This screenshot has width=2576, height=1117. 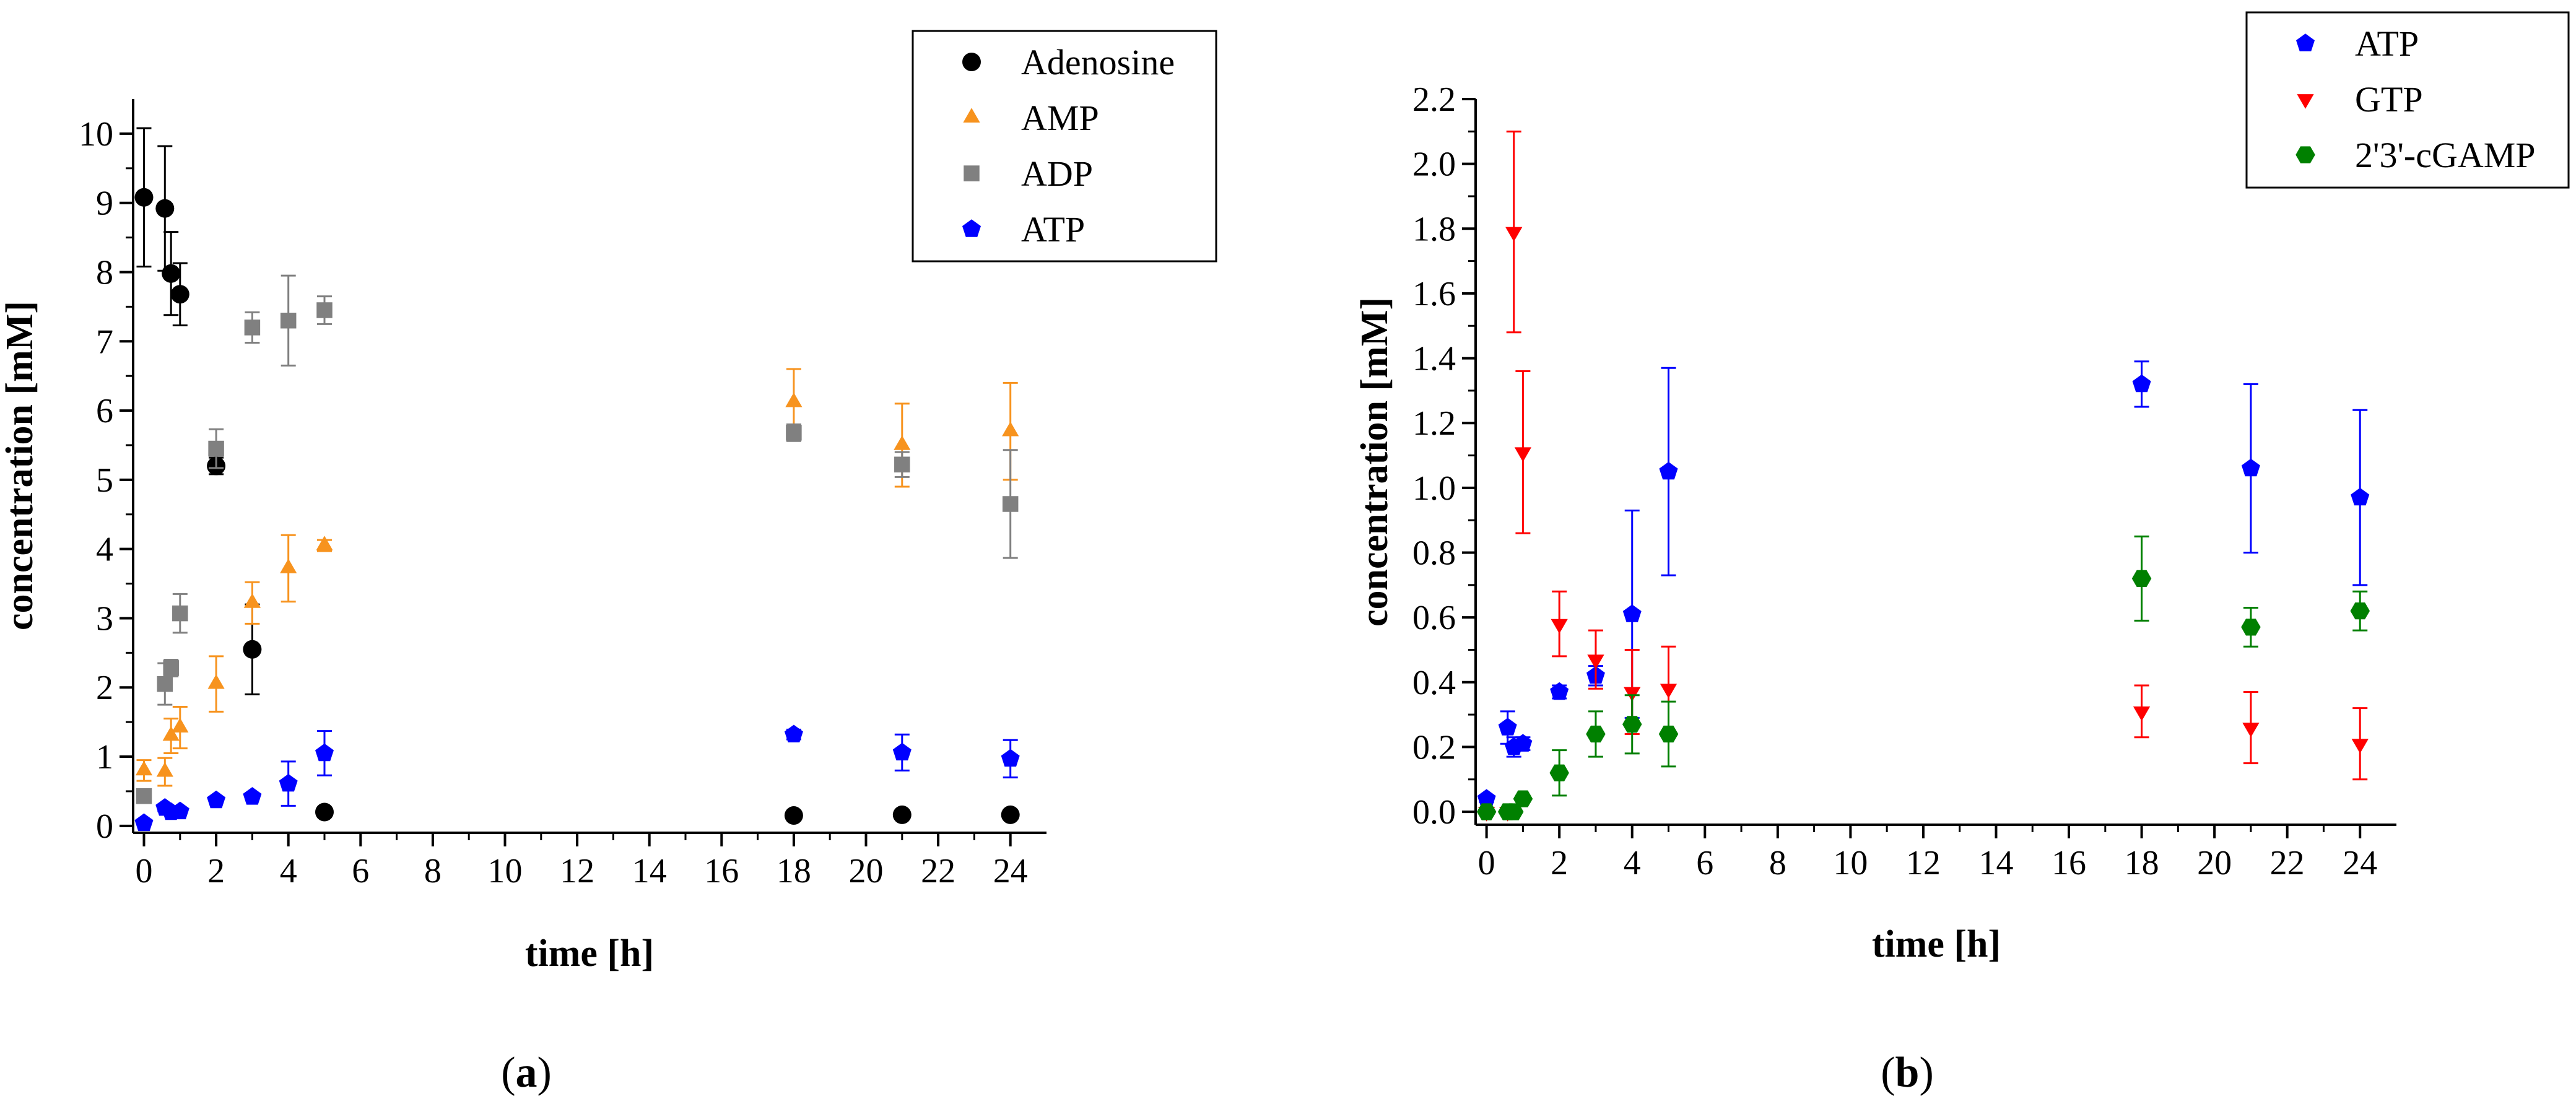 What do you see at coordinates (2389, 99) in the screenshot?
I see `legend-label: GTP` at bounding box center [2389, 99].